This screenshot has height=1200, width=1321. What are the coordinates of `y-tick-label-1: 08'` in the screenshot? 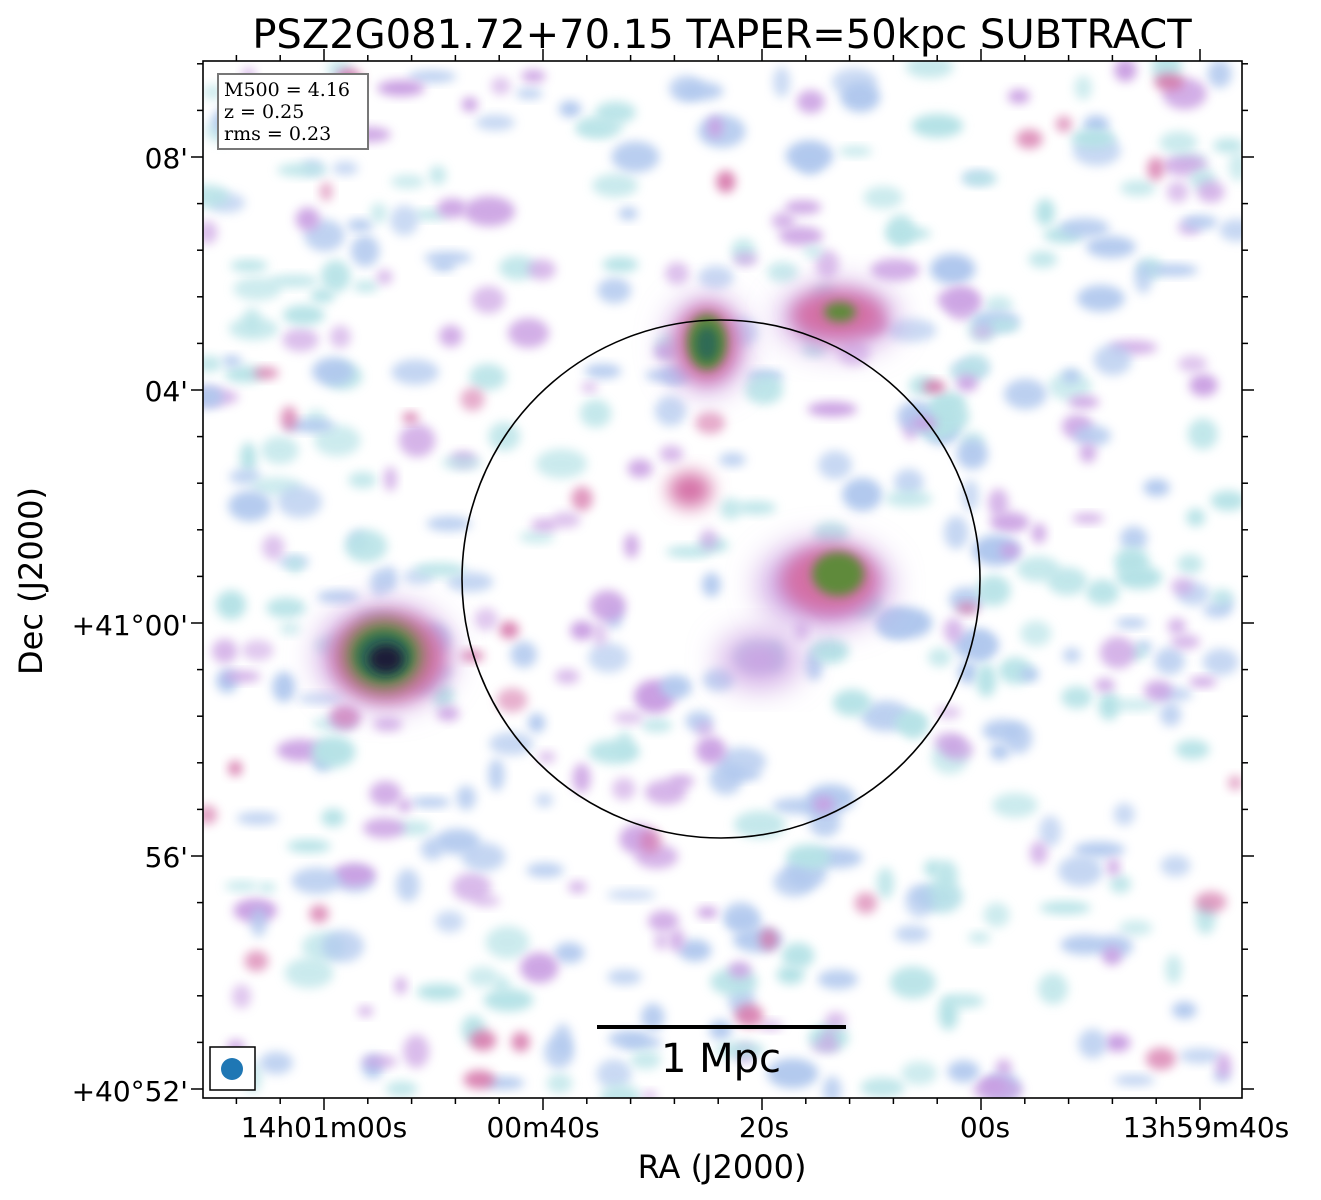 It's located at (166, 158).